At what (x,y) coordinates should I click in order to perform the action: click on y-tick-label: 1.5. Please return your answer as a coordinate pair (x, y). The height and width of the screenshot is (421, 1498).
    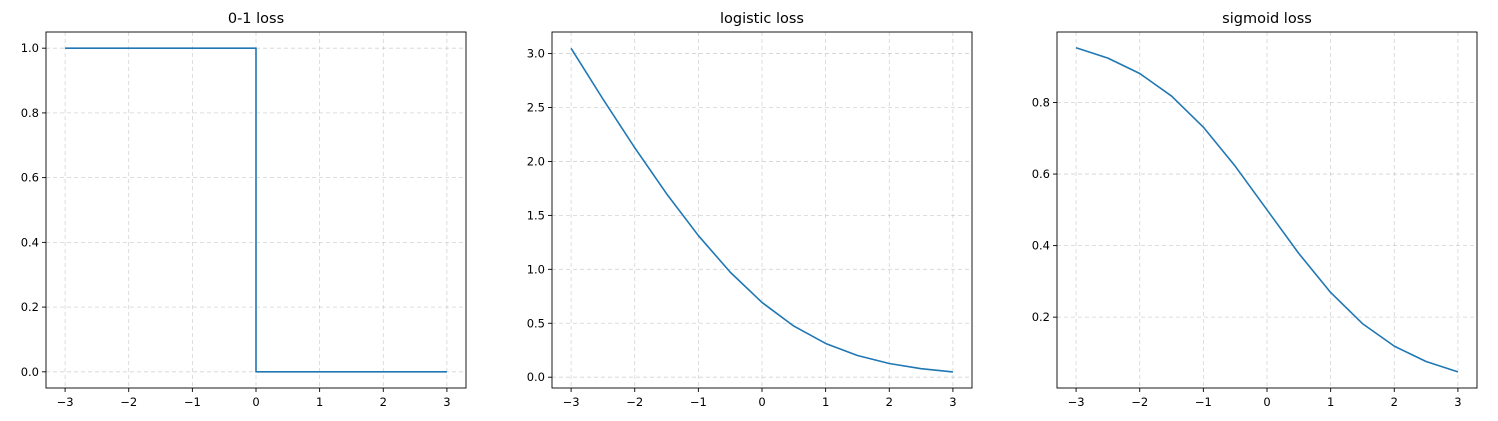
    Looking at the image, I should click on (536, 215).